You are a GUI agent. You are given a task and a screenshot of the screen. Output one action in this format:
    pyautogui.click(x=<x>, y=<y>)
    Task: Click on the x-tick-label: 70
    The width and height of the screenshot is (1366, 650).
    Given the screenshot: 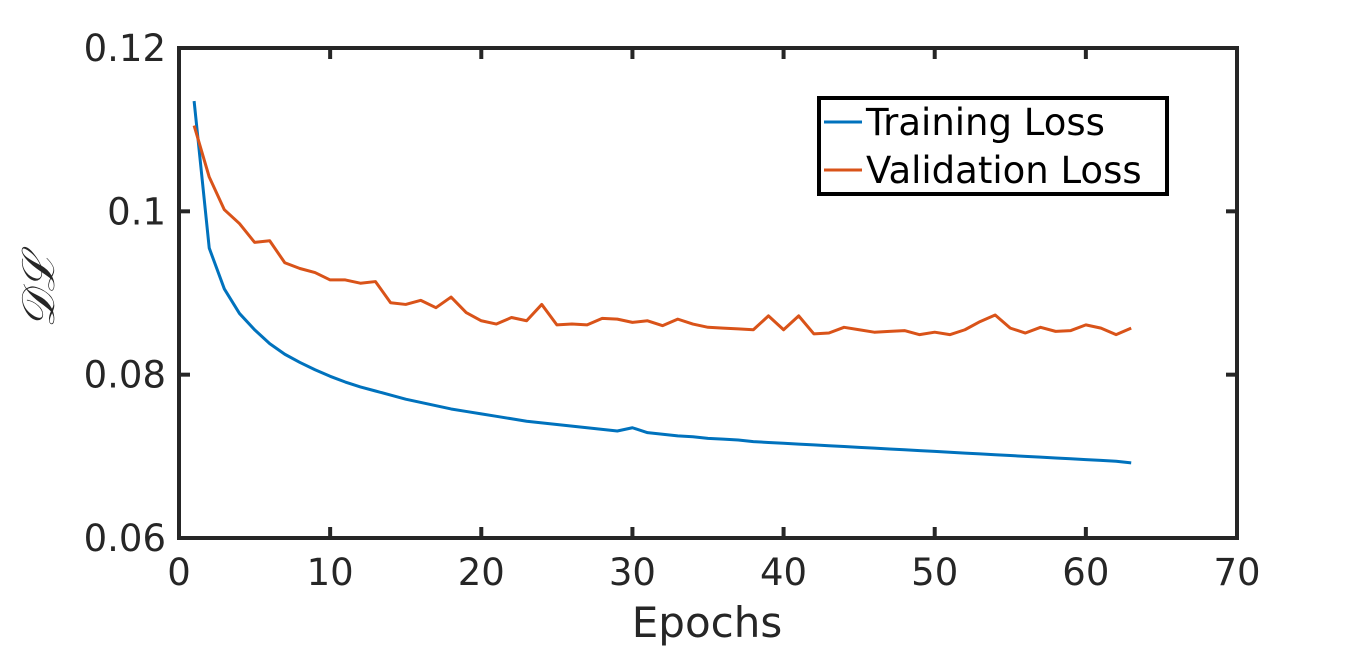 What is the action you would take?
    pyautogui.click(x=1236, y=572)
    